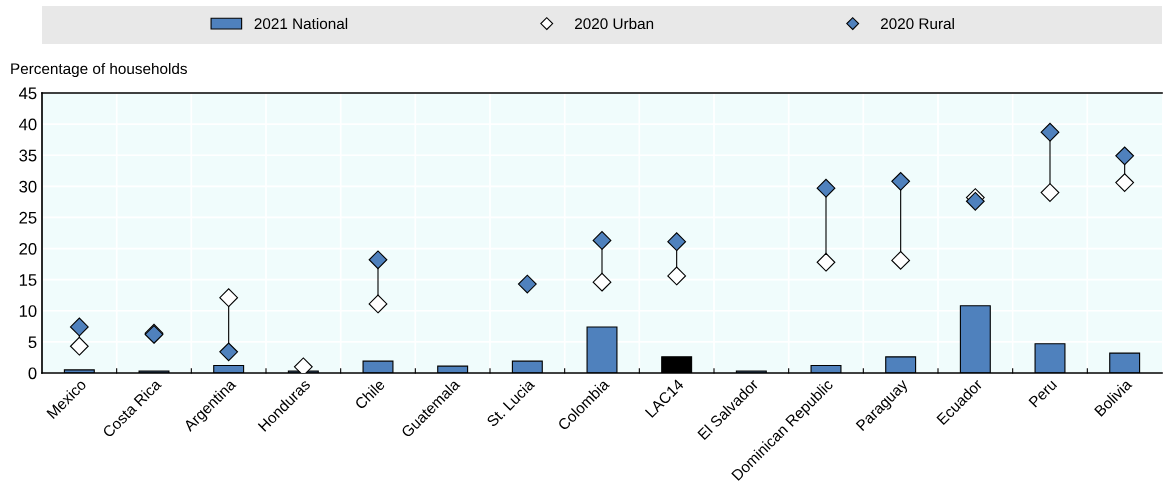  I want to click on y-tick-label: 5, so click(32, 342).